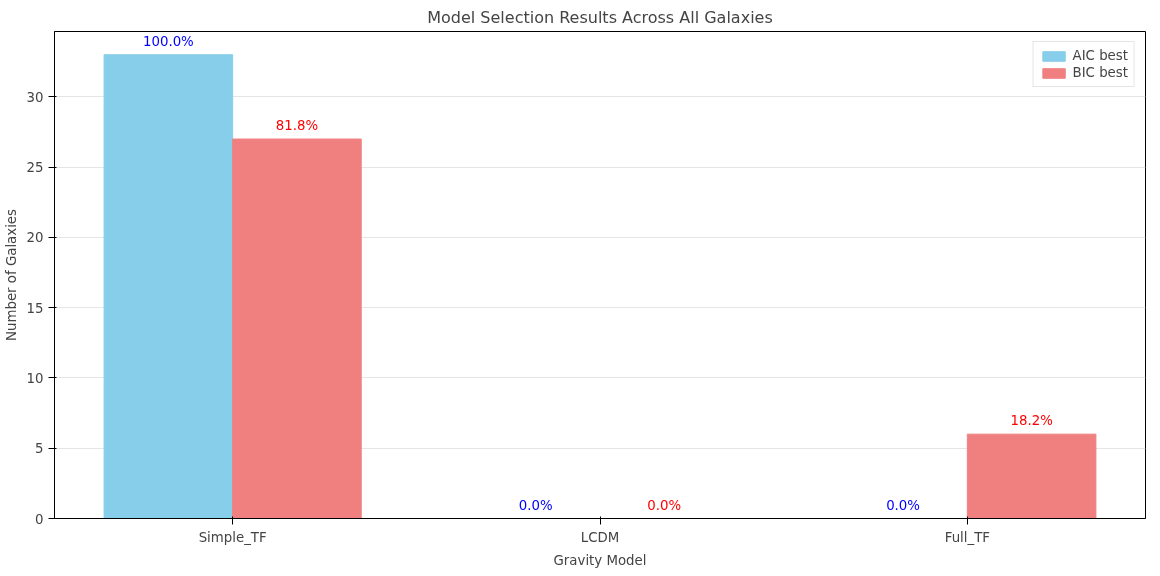 This screenshot has width=1160, height=576. Describe the element at coordinates (35, 378) in the screenshot. I see `y-tick-label: 10` at that location.